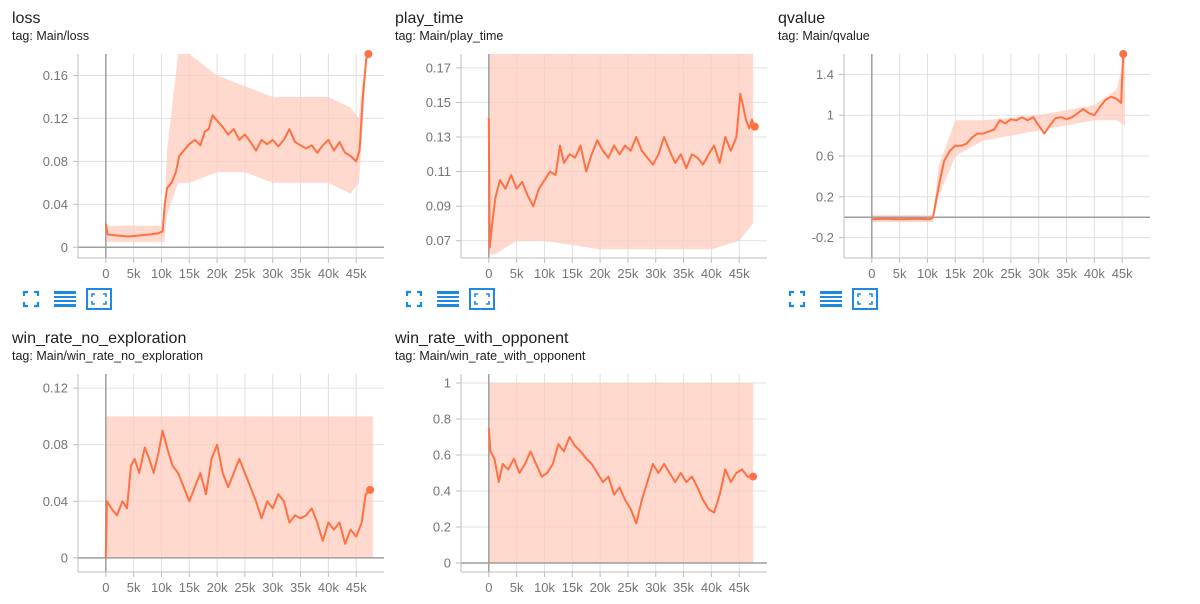 This screenshot has height=604, width=1200. I want to click on y-tick-label: 0.8, so click(442, 419).